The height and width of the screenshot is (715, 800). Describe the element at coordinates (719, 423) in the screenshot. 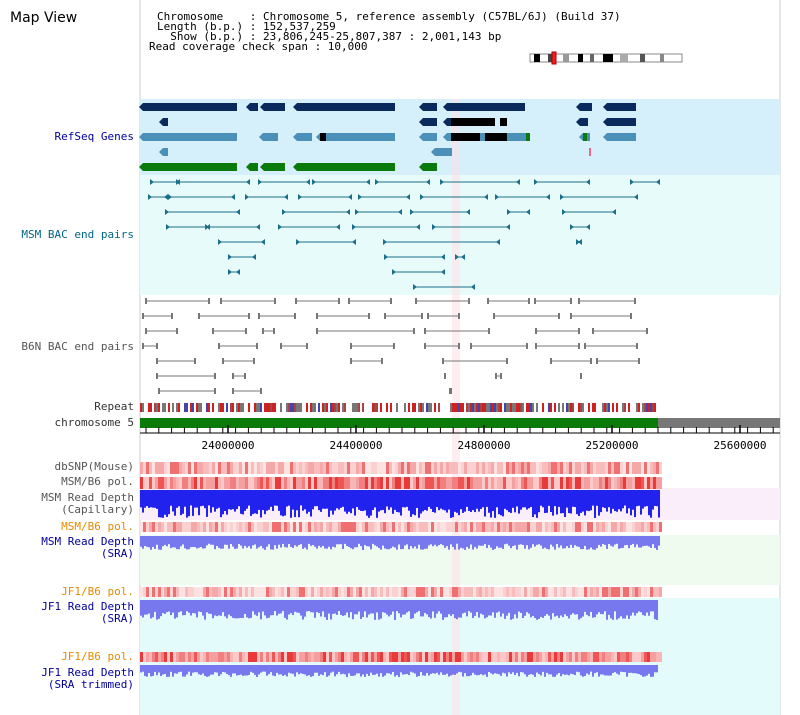

I see `chromosome-bar-uncovered` at that location.